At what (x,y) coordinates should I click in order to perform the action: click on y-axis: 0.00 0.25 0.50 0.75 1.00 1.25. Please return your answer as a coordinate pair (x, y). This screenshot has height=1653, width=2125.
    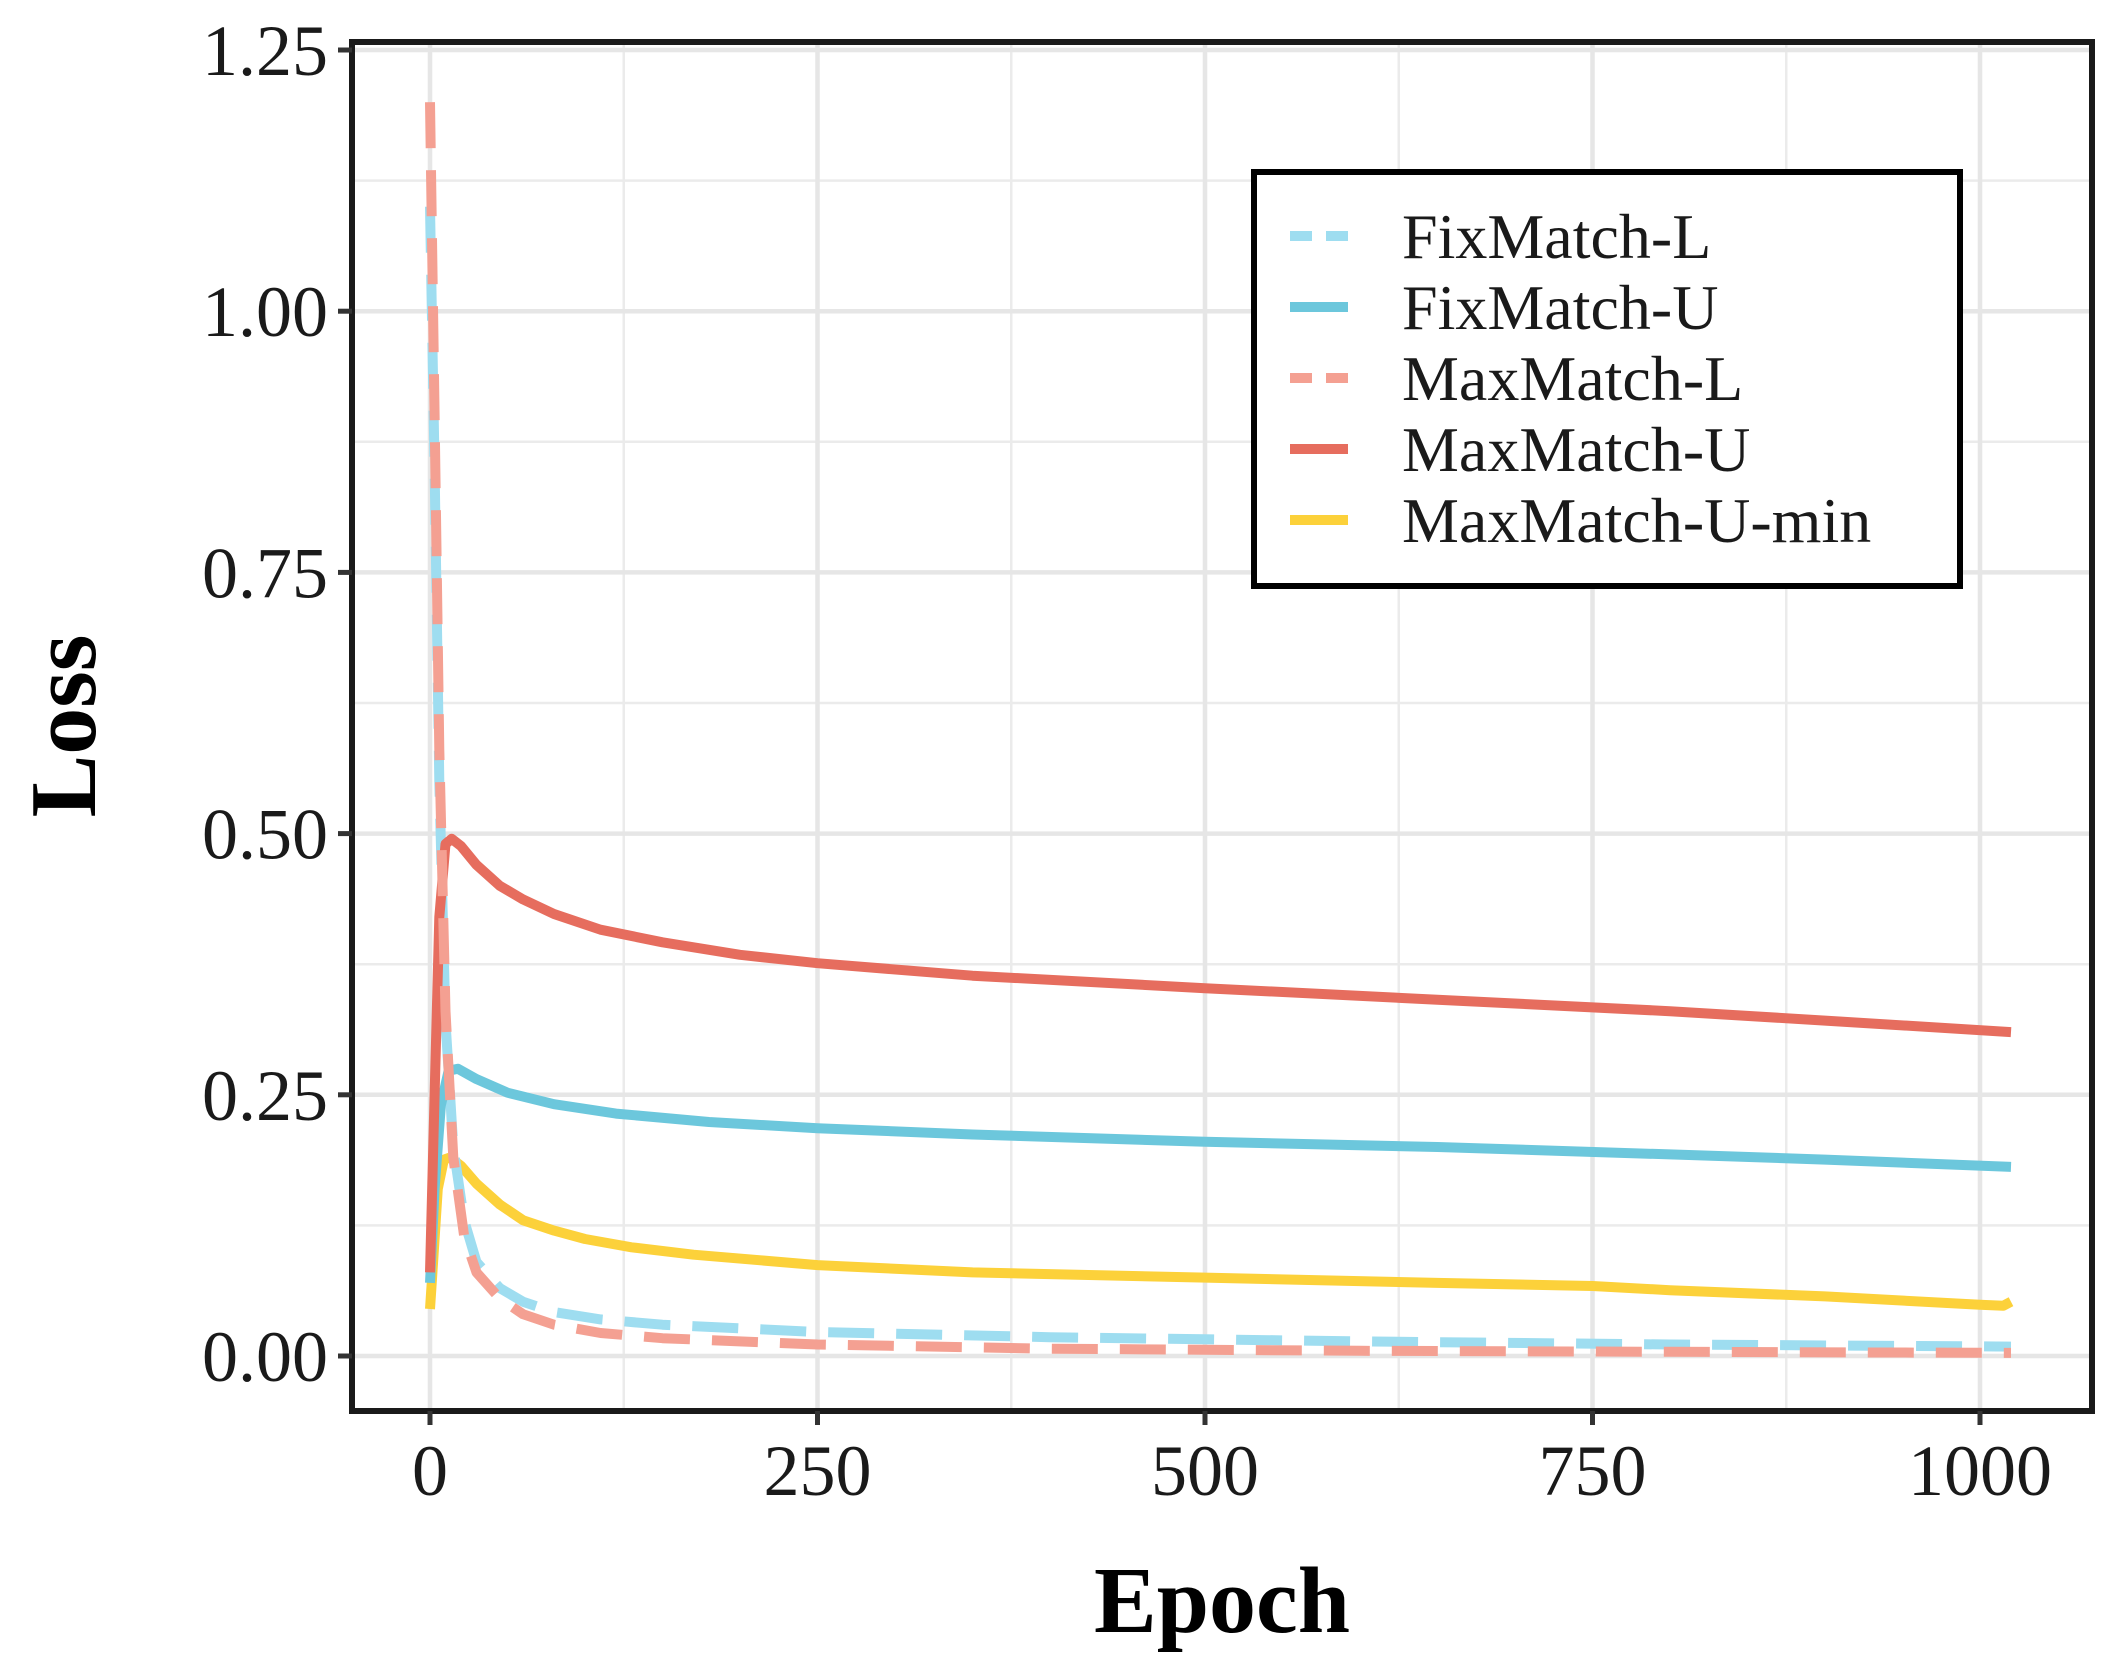
    Looking at the image, I should click on (277, 704).